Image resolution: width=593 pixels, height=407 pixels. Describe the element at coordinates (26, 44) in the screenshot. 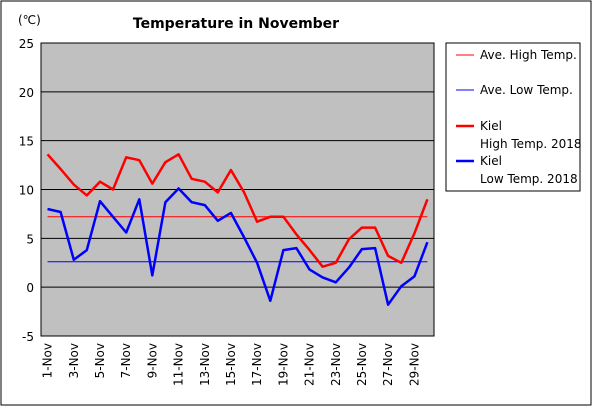

I see `y-tick-label: 25` at that location.